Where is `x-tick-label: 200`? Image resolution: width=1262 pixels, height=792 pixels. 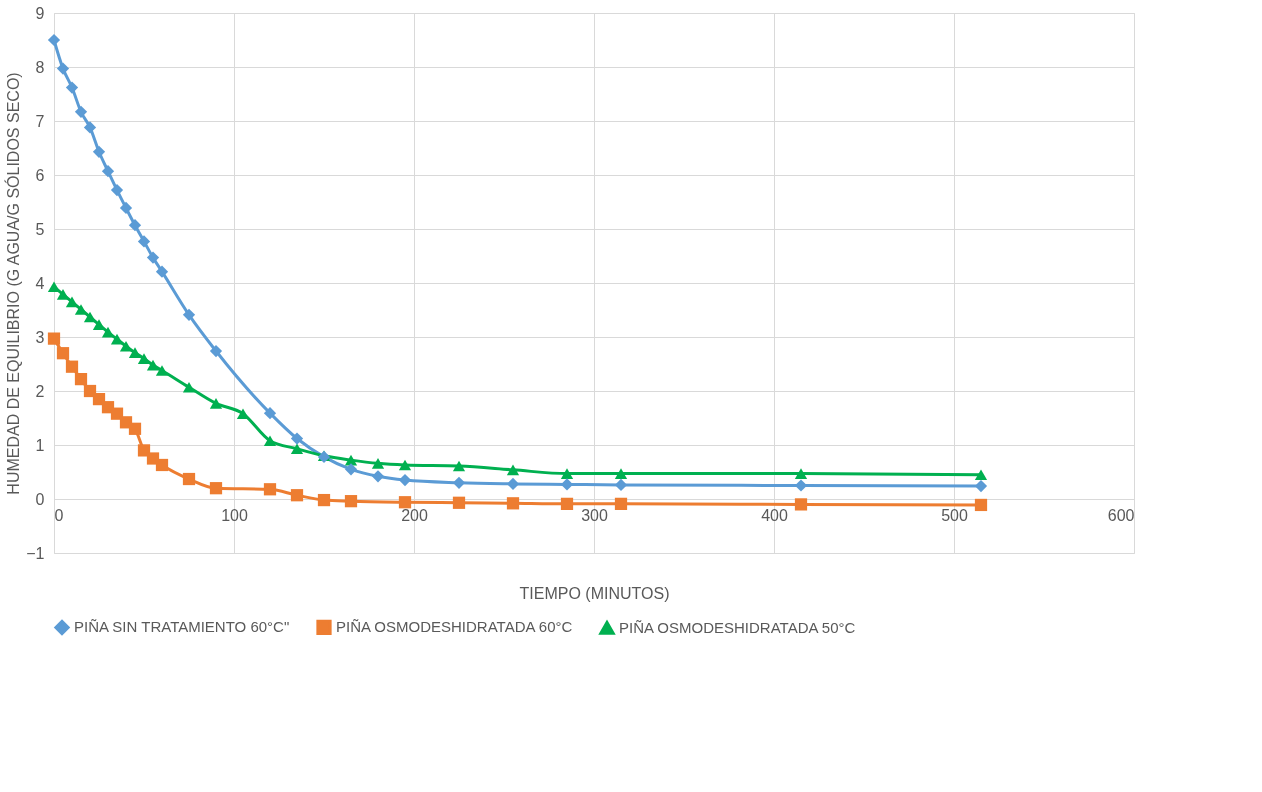 x-tick-label: 200 is located at coordinates (414, 515).